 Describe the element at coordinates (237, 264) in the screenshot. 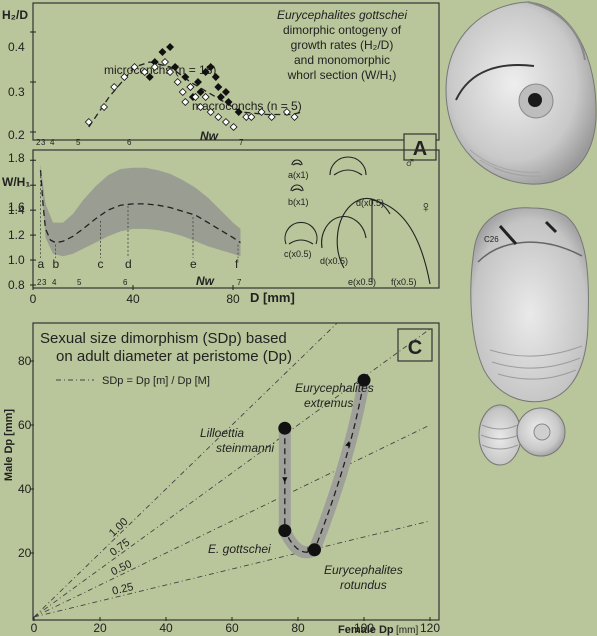

I see `stage-label-f: f` at that location.